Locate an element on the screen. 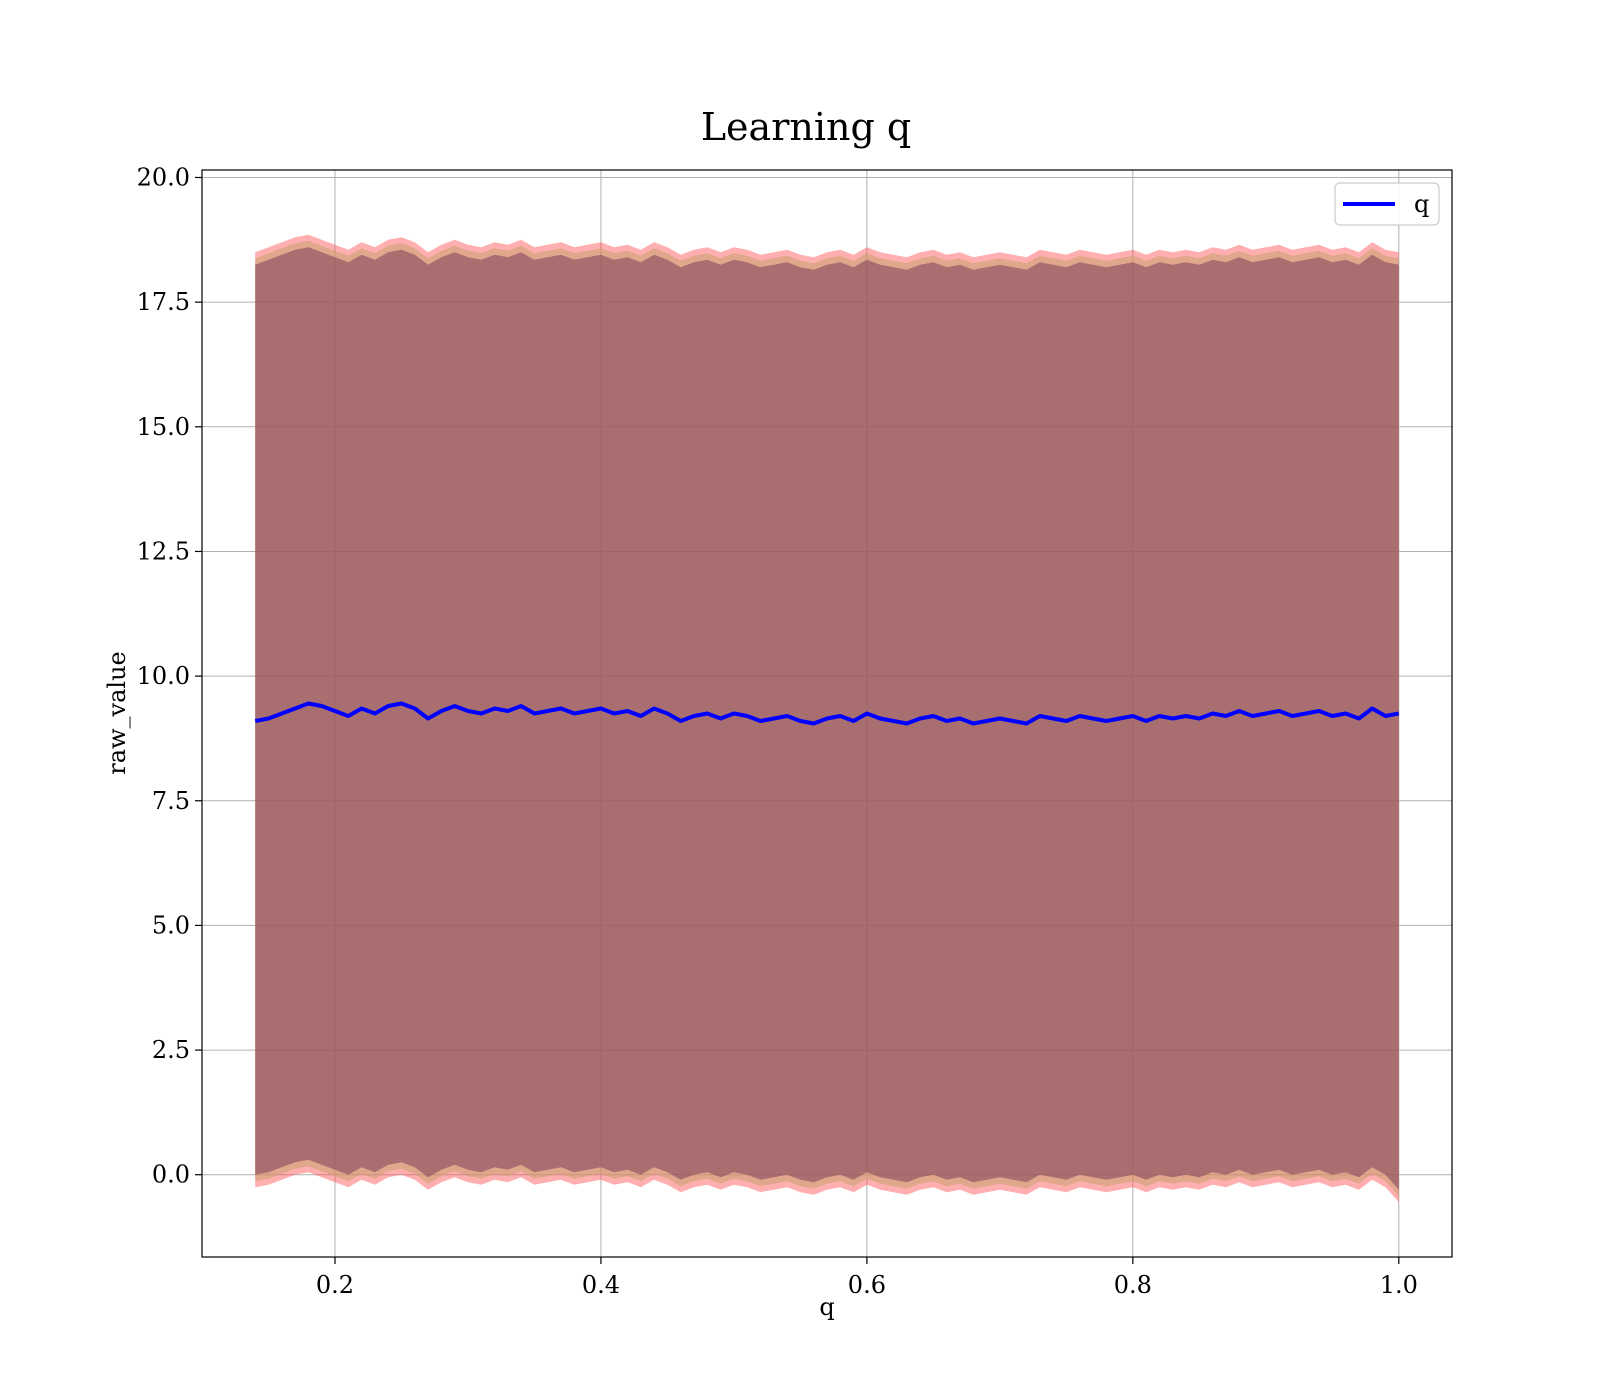 The height and width of the screenshot is (1400, 1600). x-tick-label: 0.2 is located at coordinates (335, 1285).